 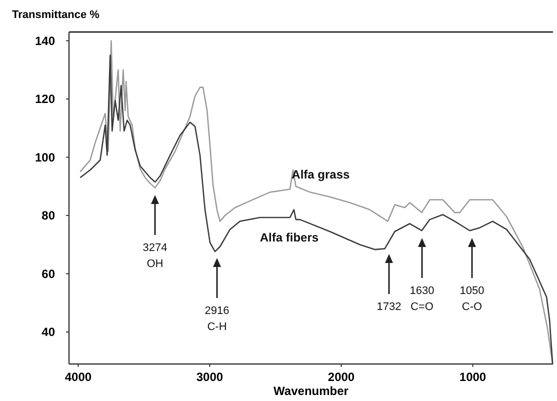 I want to click on series-label: Alfa fibers, so click(x=289, y=237).